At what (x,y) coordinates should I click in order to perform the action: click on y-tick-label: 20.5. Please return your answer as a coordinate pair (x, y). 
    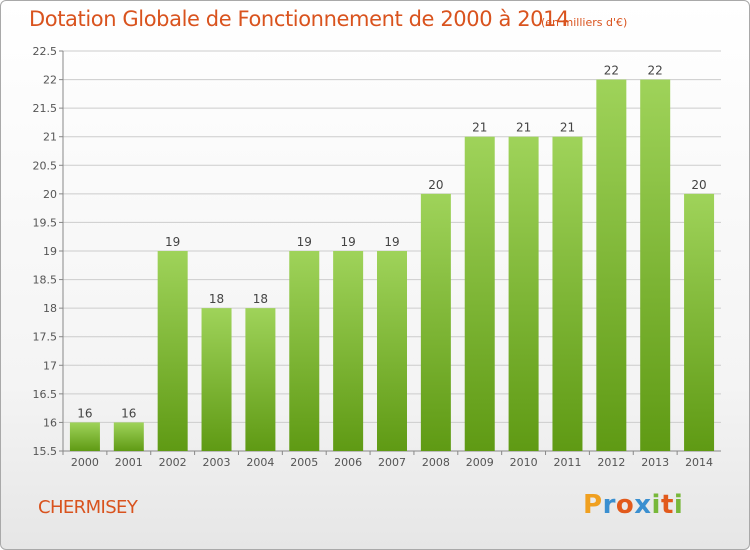
    Looking at the image, I should click on (45, 165).